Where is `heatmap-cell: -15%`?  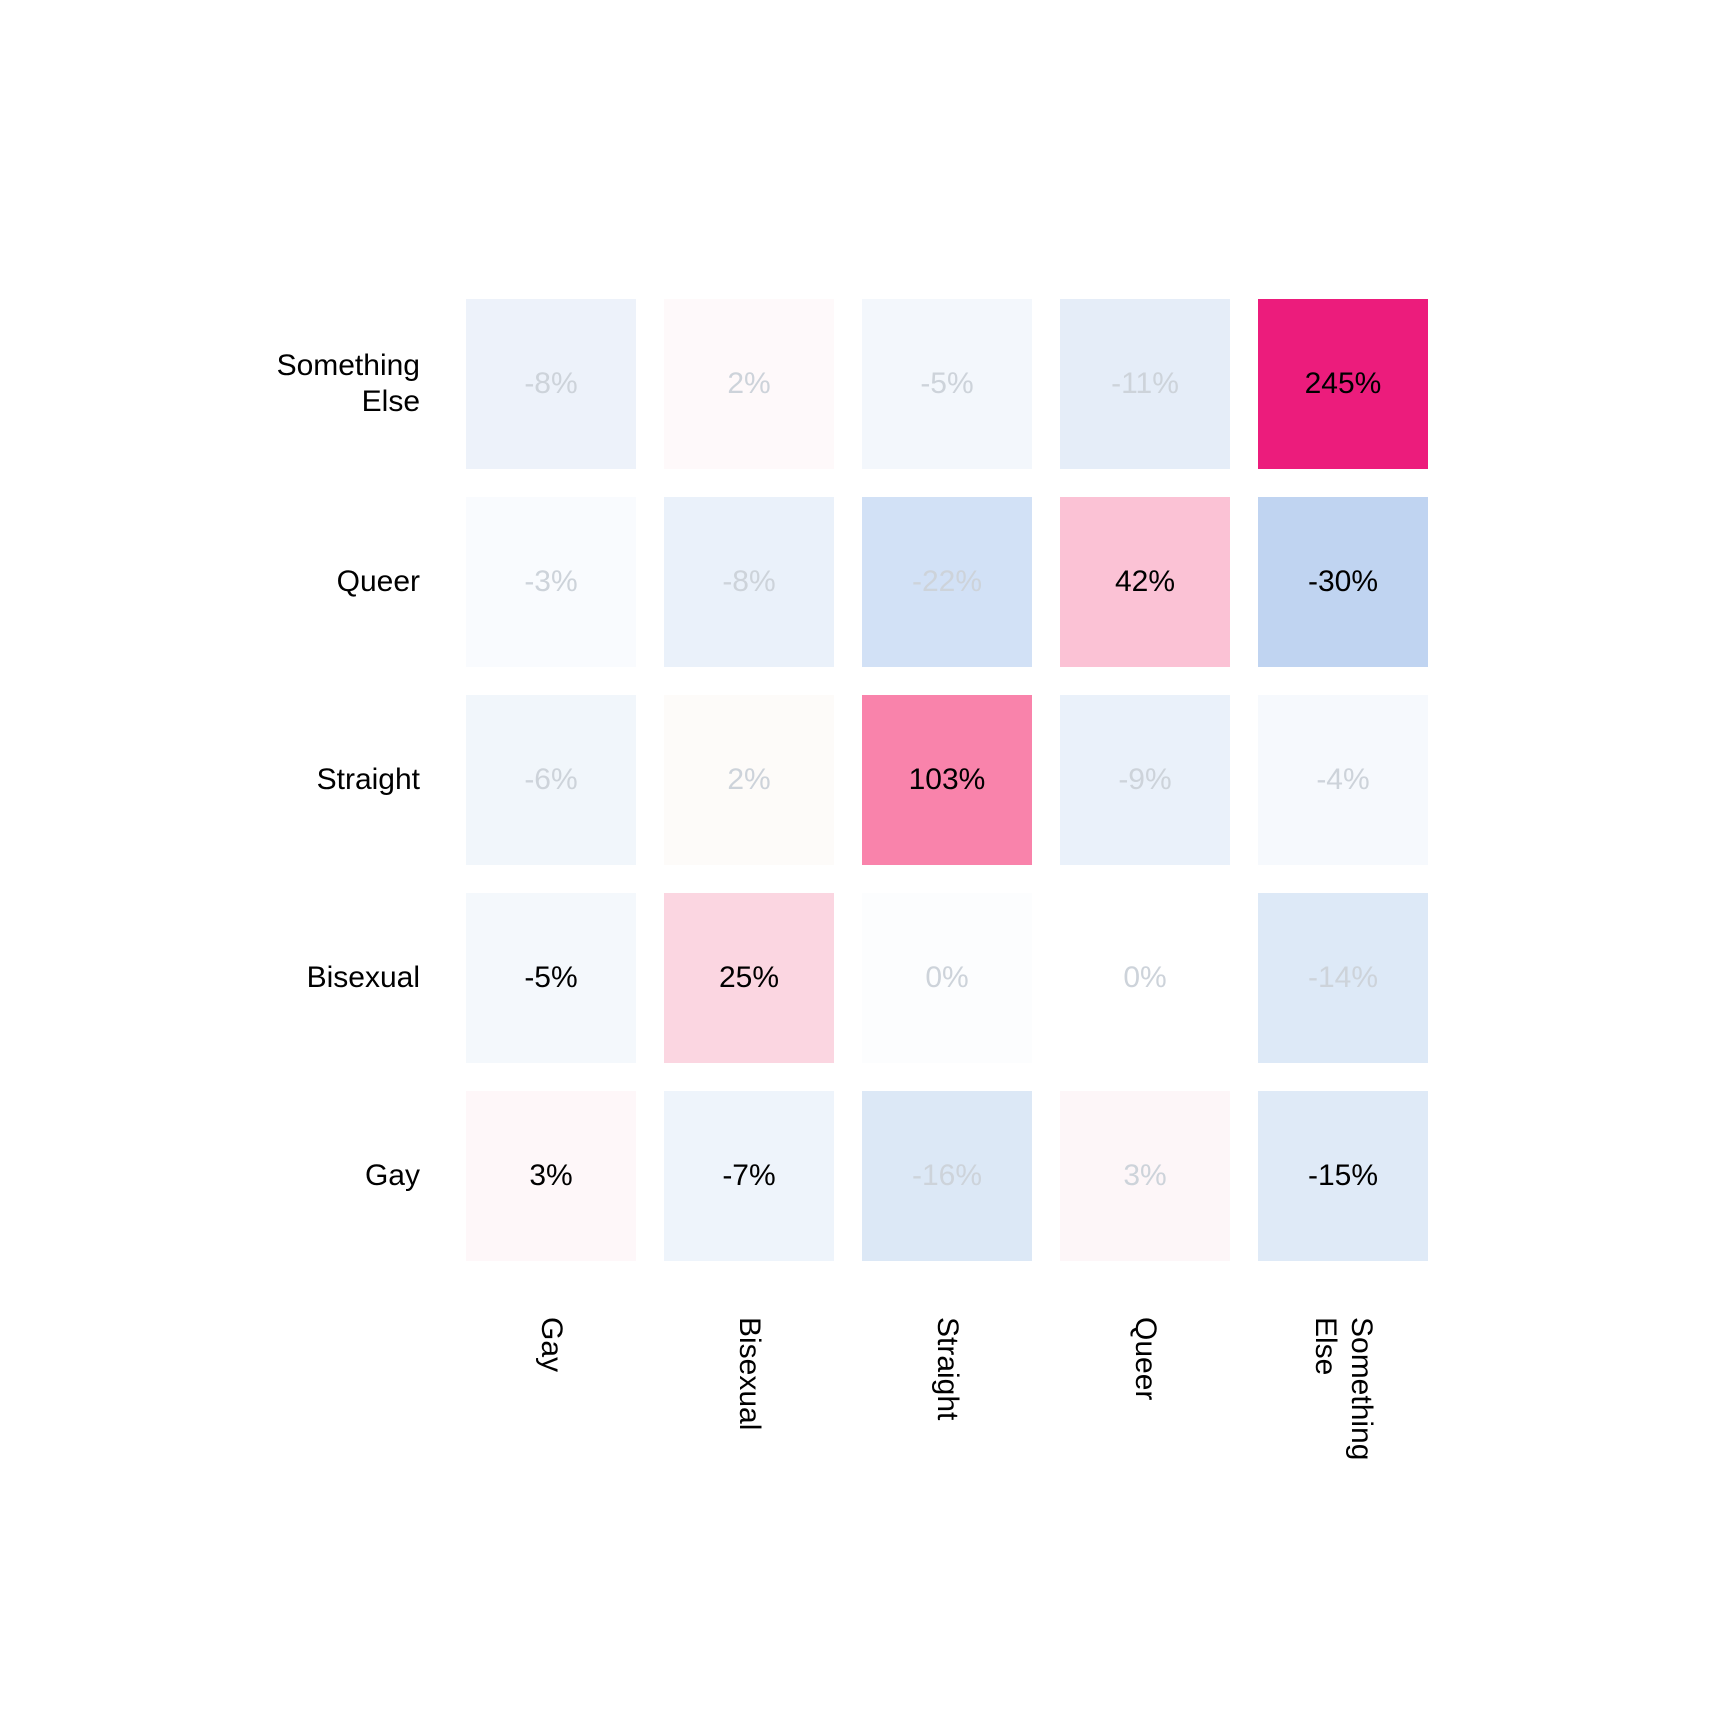 heatmap-cell: -15% is located at coordinates (1343, 1176).